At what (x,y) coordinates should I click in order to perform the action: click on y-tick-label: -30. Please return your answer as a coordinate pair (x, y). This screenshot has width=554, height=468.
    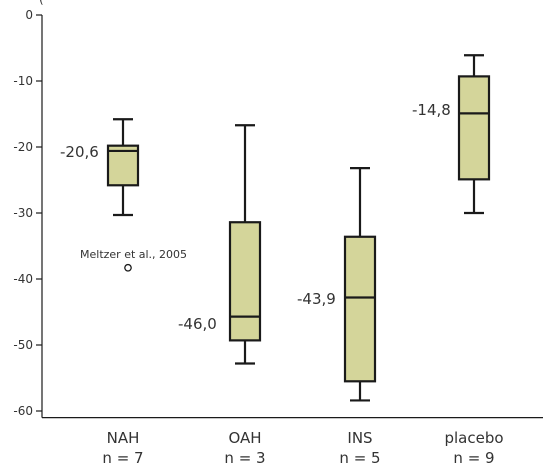
    Looking at the image, I should click on (23, 213).